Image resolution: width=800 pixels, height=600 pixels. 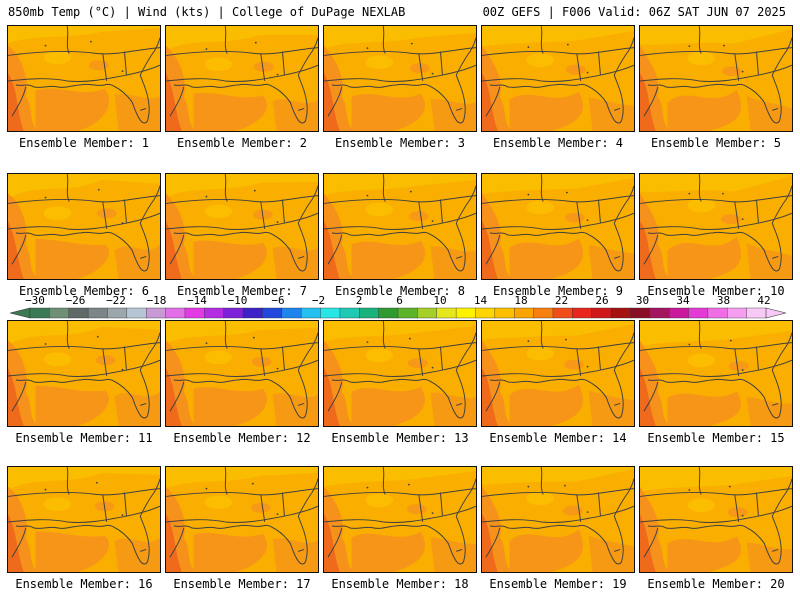 What do you see at coordinates (242, 438) in the screenshot?
I see `ensemble-member-label: Ensemble Member: 12` at bounding box center [242, 438].